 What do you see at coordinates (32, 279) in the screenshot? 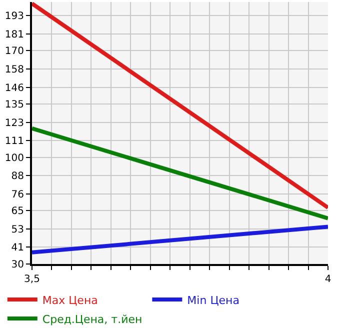
I see `x-tick-label: 3,5` at bounding box center [32, 279].